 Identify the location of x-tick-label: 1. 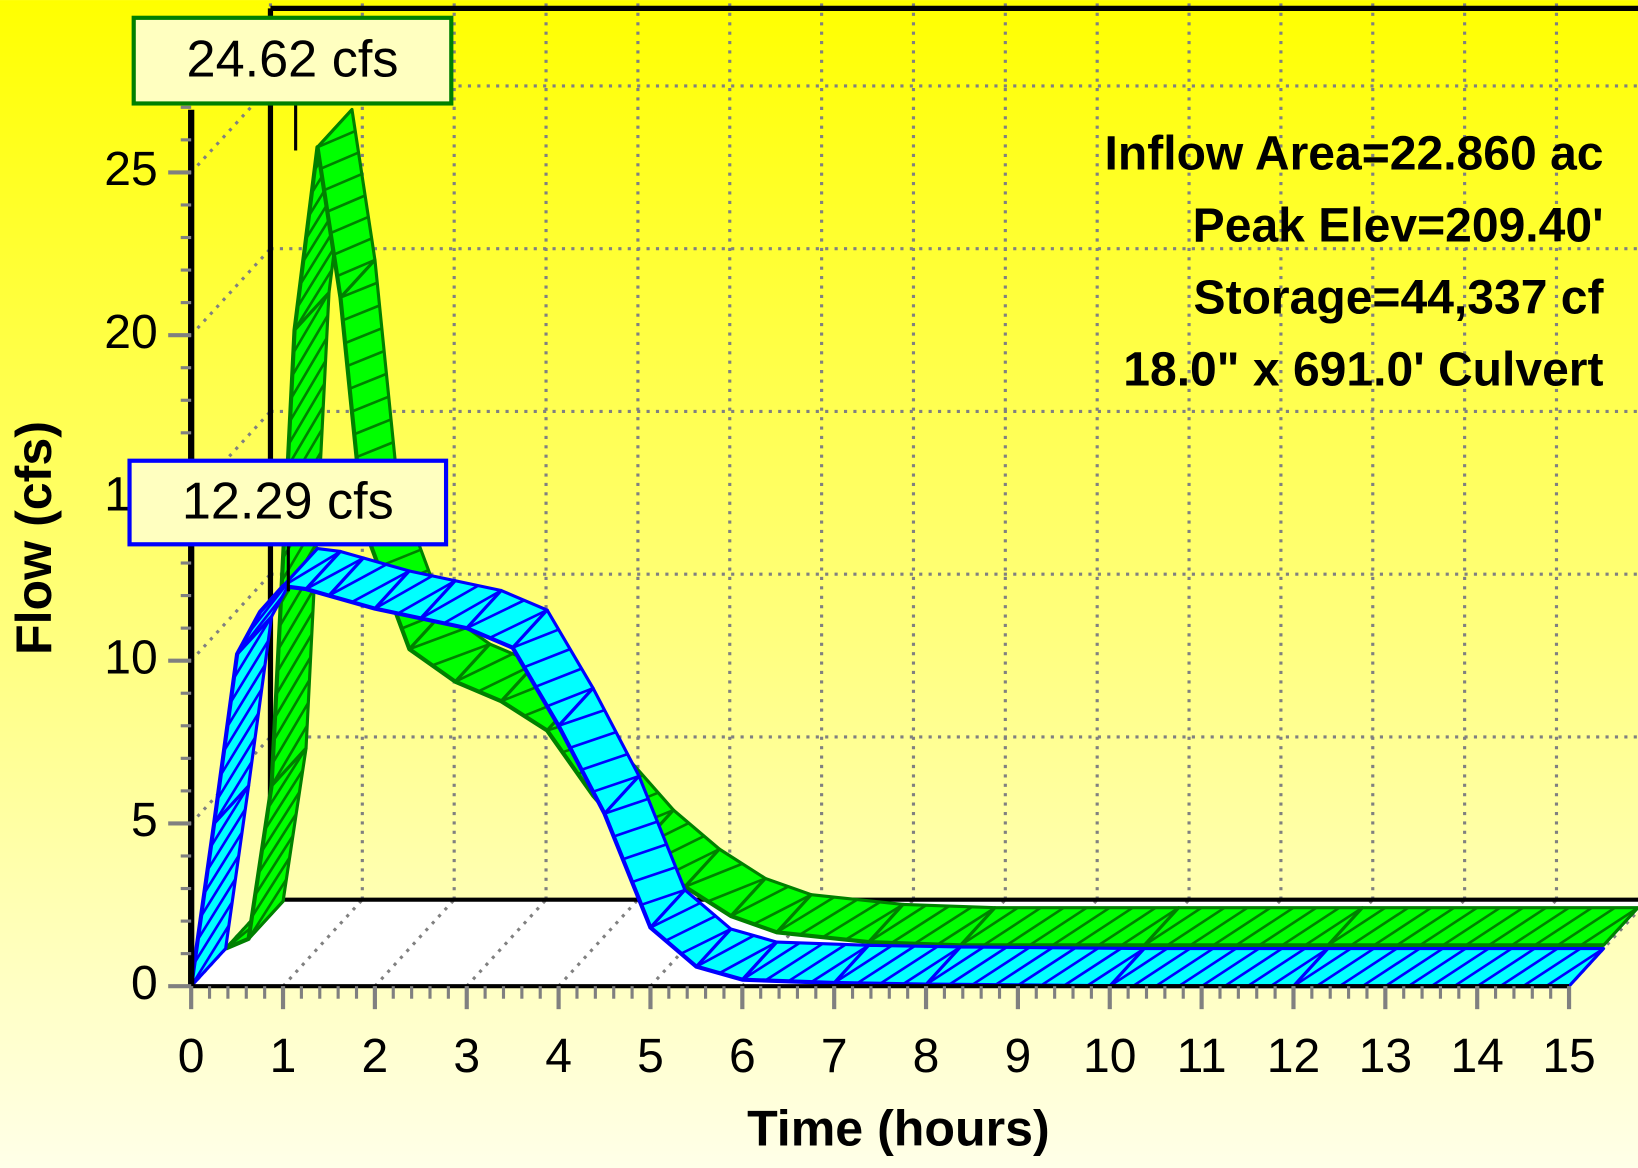
(283, 1056).